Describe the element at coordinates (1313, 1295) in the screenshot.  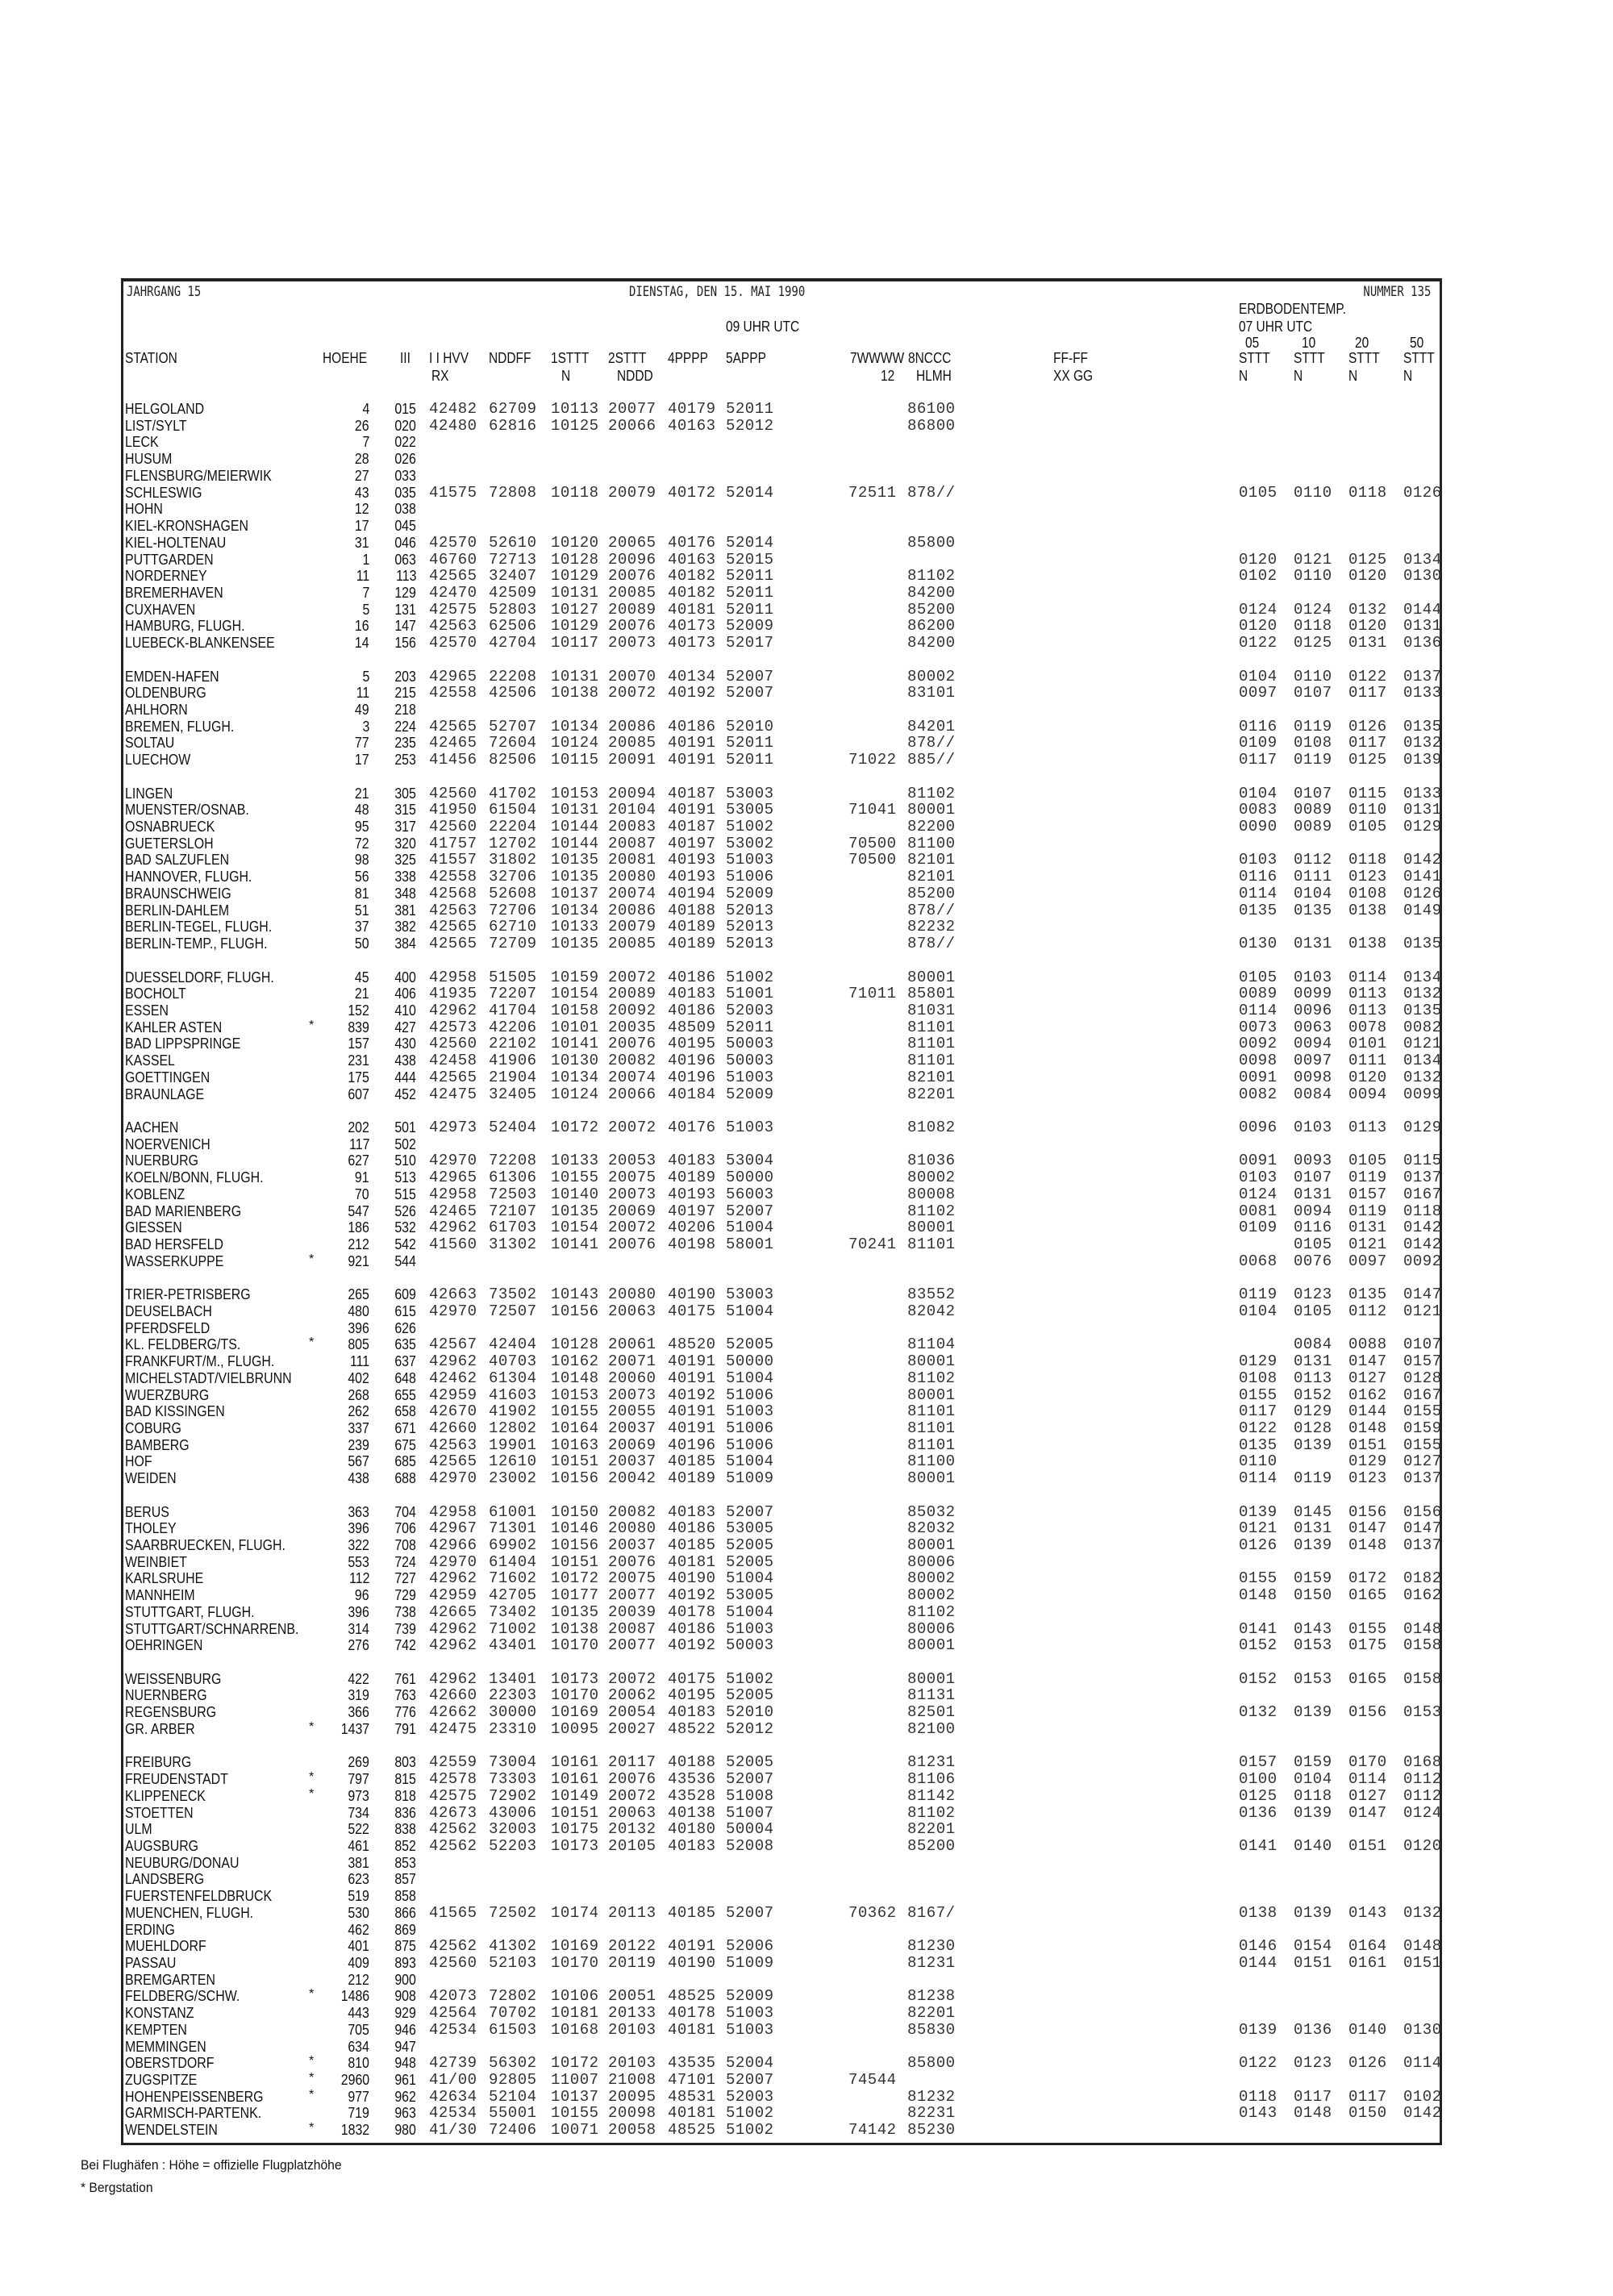
I see `soil-temp-10: 0123` at that location.